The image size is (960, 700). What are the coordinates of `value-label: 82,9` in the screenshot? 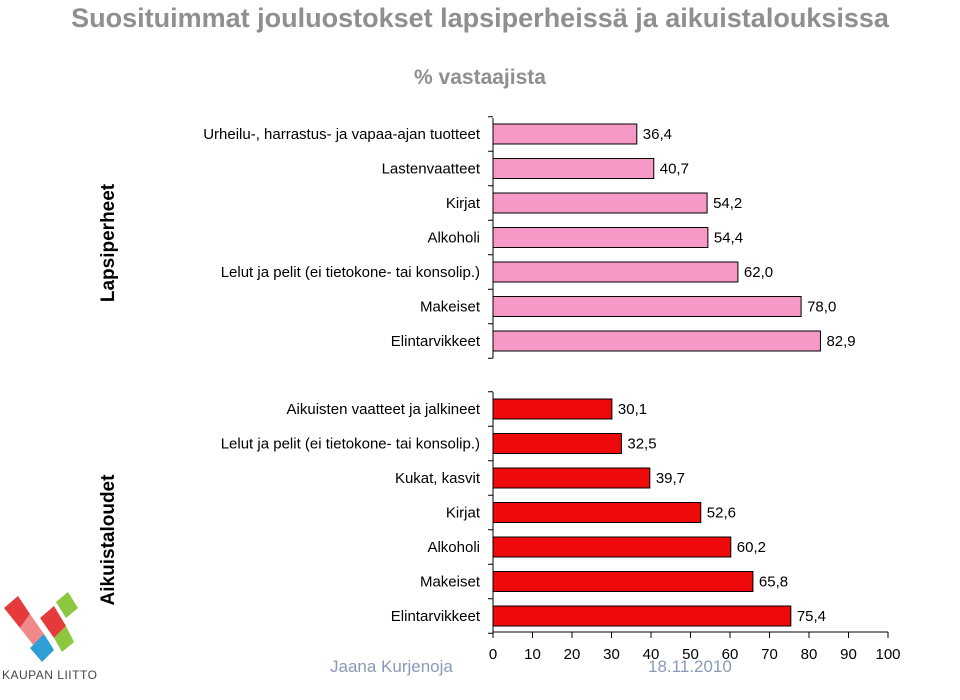 It's located at (840, 341).